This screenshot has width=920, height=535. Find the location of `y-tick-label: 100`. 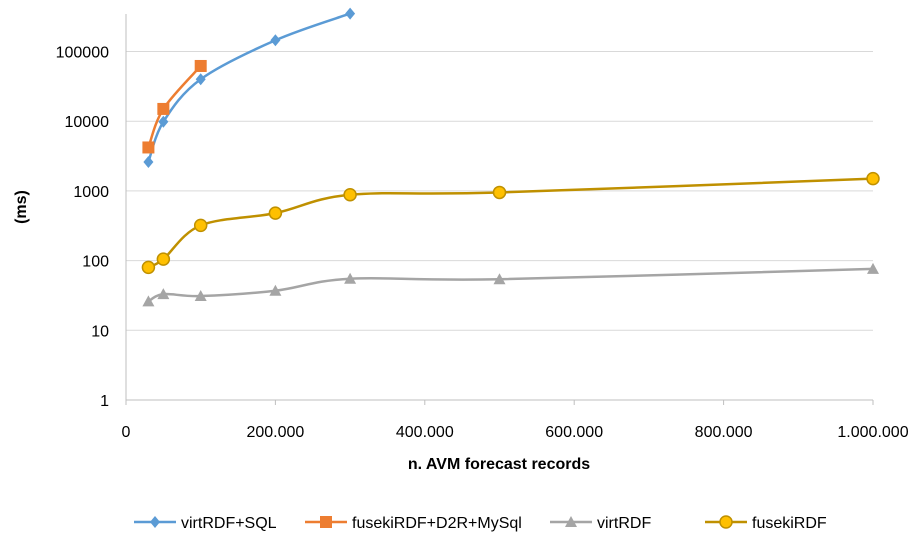

y-tick-label: 100 is located at coordinates (95, 262).